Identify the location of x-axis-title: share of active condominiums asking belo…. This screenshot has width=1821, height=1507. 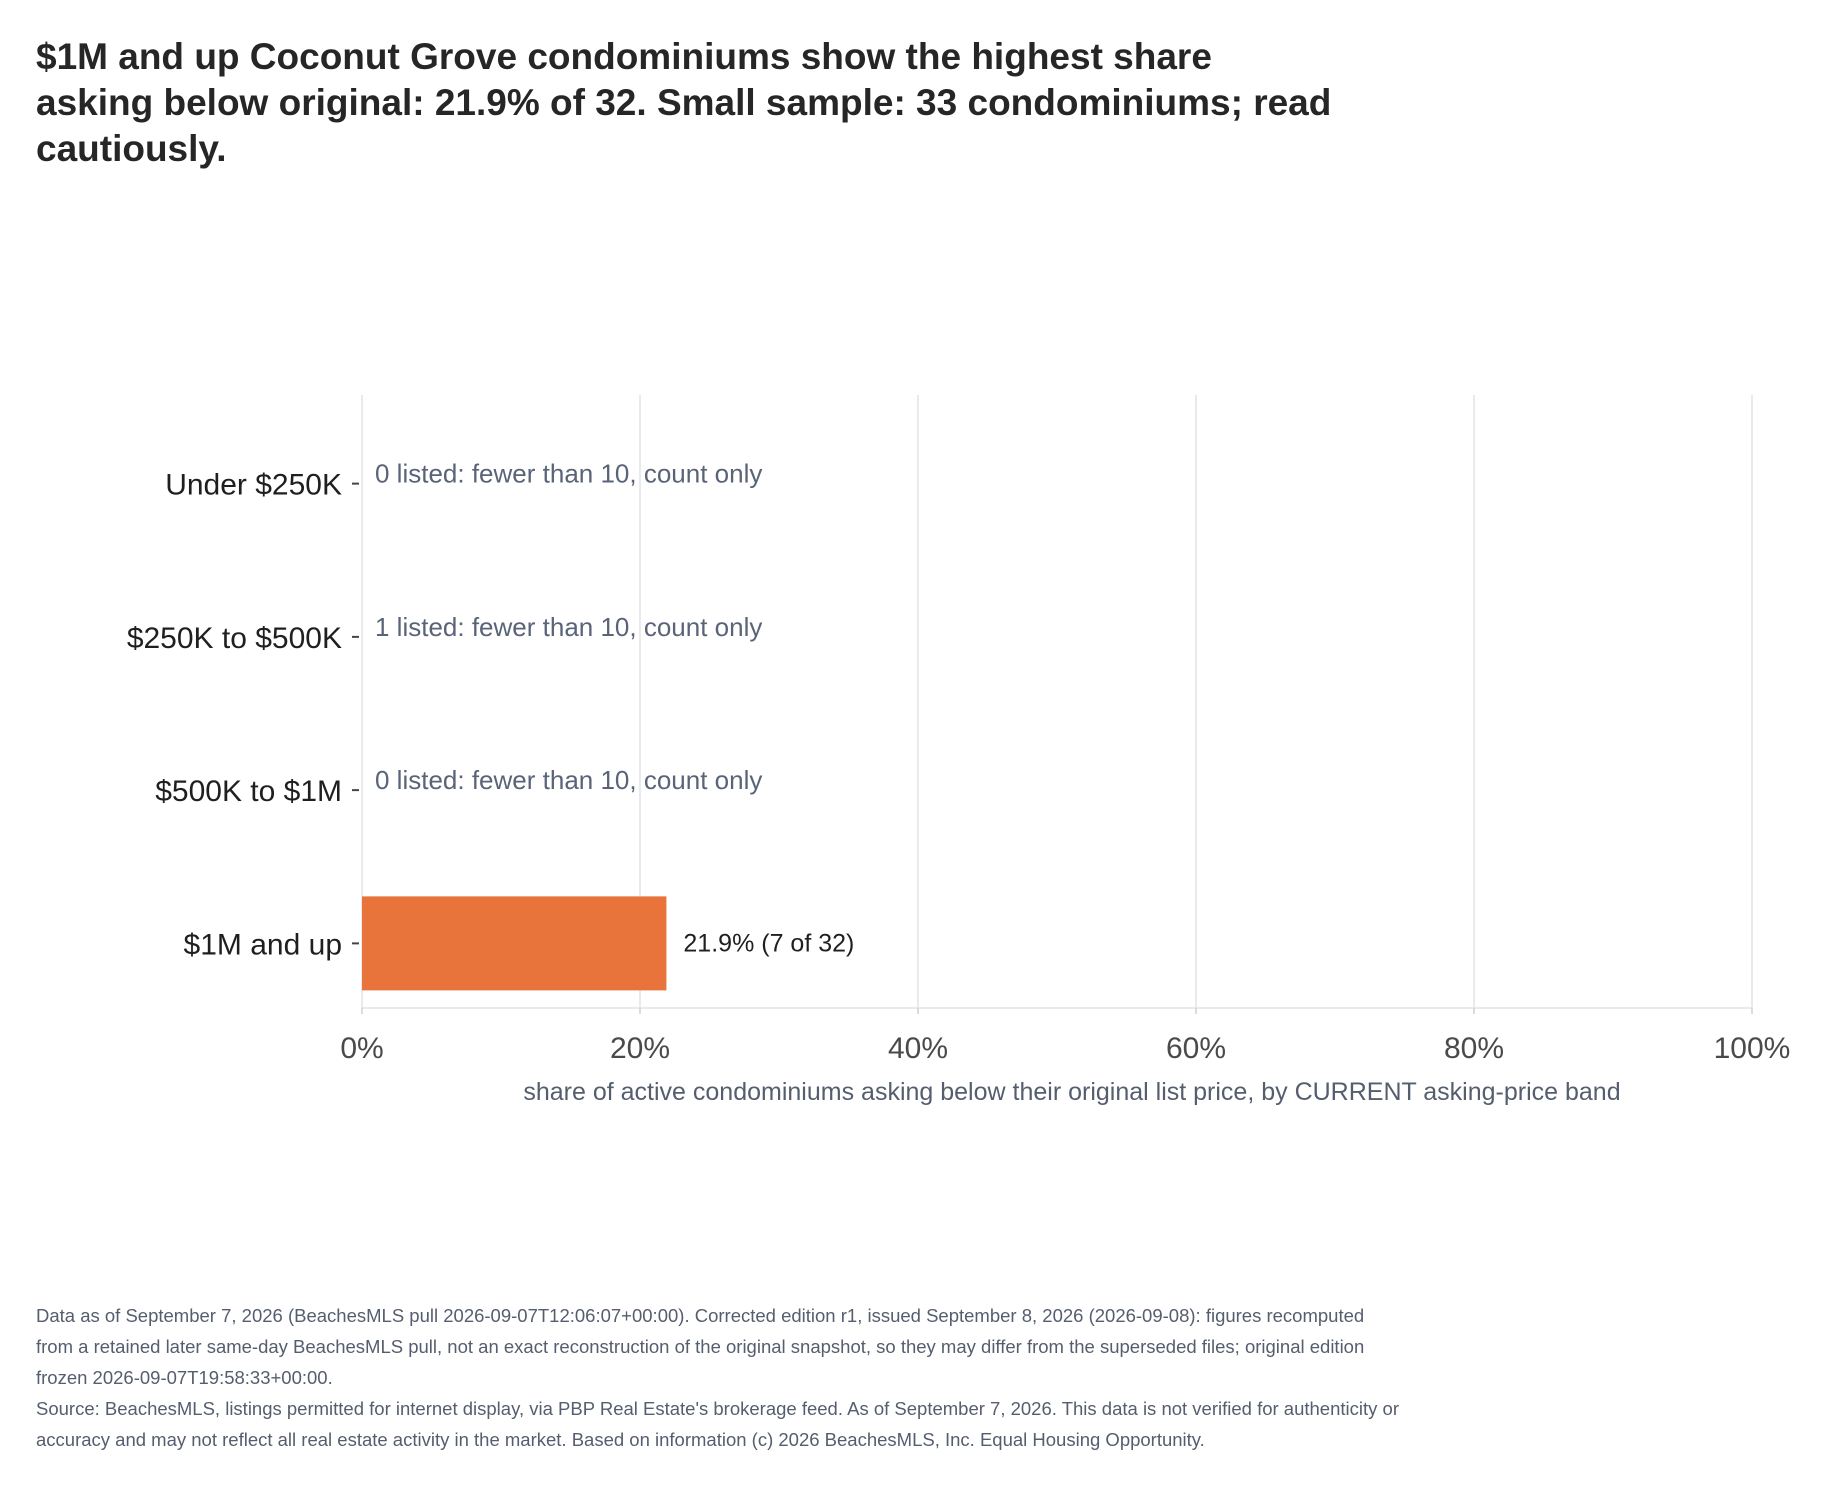
(1071, 1092).